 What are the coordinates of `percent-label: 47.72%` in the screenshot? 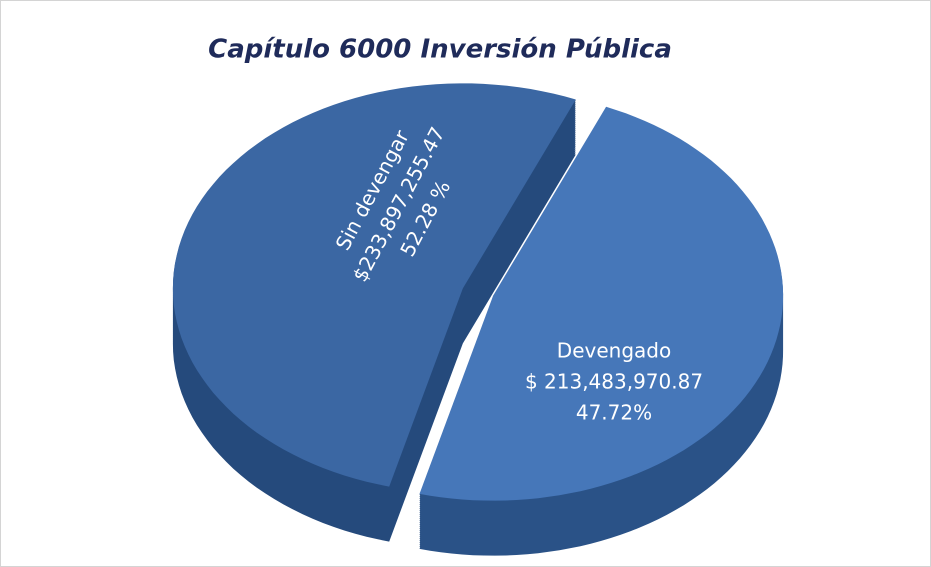 It's located at (614, 413).